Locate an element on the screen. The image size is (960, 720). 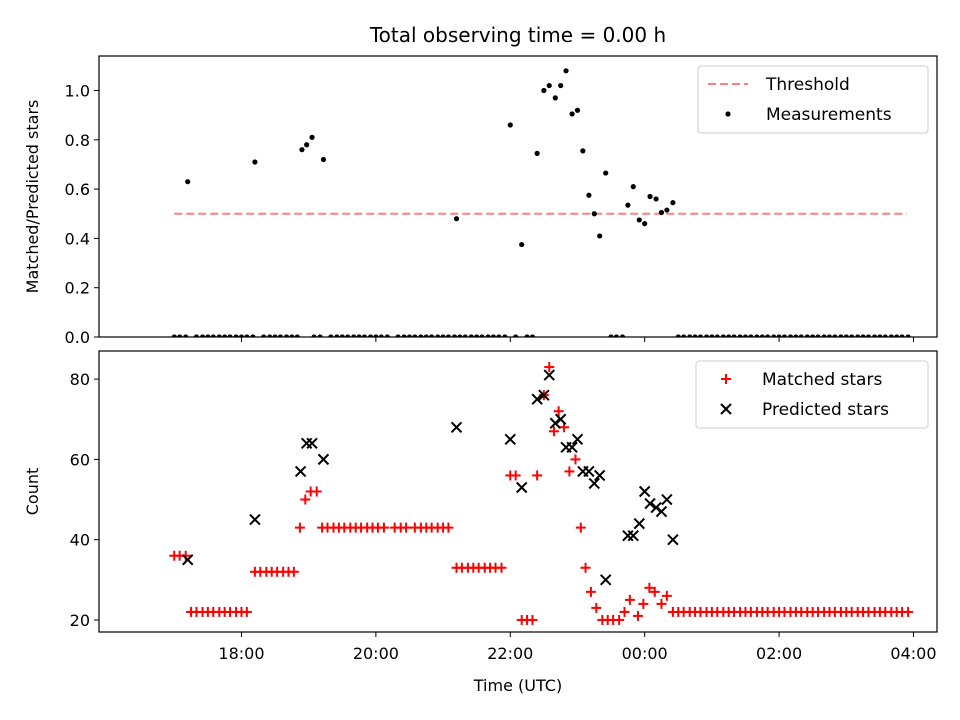
legend-measurements-label: Measurements is located at coordinates (829, 115).